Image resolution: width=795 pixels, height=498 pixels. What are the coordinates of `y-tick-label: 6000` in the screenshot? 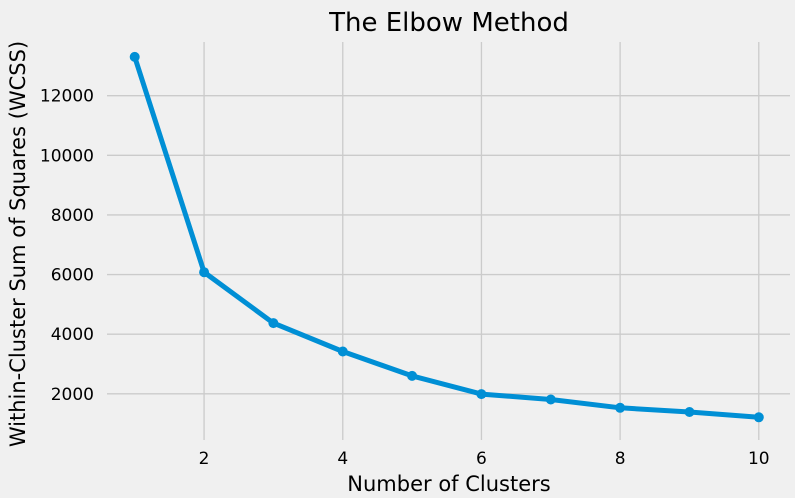 It's located at (72, 276).